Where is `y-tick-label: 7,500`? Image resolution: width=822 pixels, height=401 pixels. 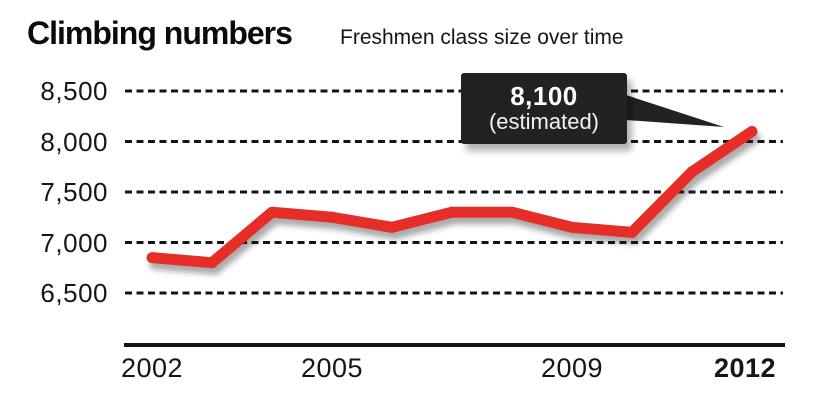
y-tick-label: 7,500 is located at coordinates (74, 192).